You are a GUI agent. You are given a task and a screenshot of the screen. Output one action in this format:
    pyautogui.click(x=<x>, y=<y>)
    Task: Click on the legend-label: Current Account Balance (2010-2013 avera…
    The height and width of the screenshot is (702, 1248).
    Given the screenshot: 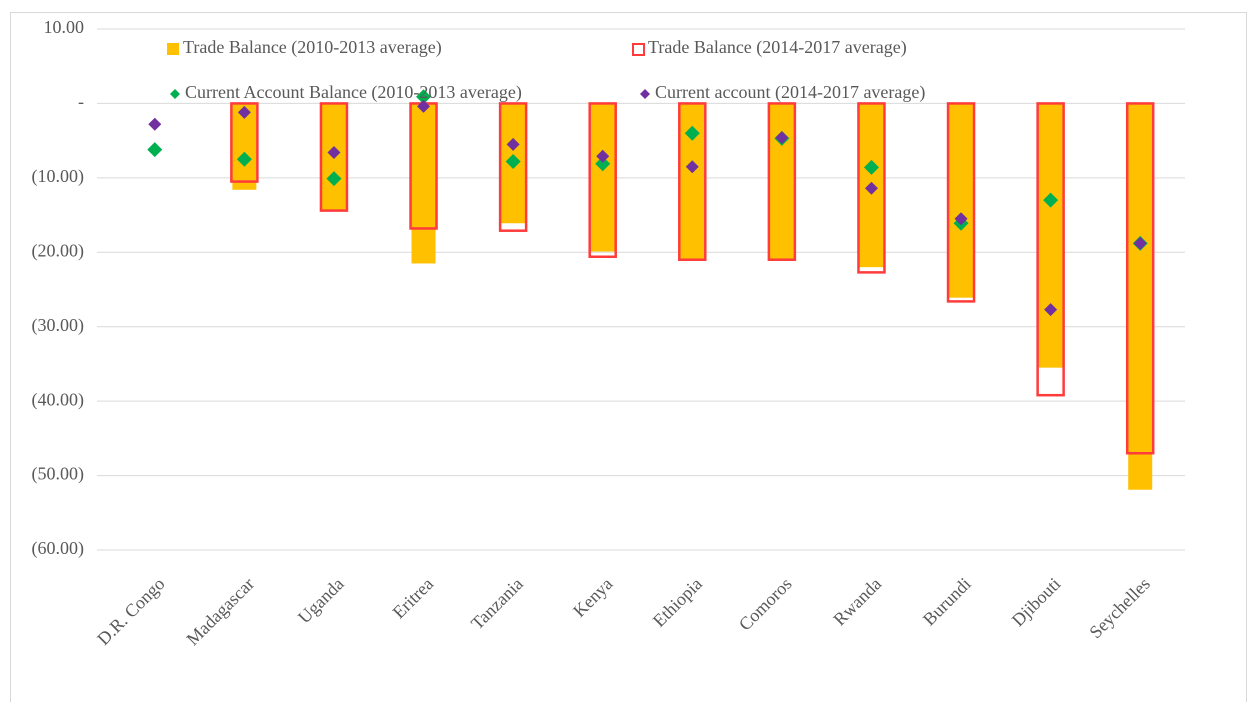 What is the action you would take?
    pyautogui.click(x=353, y=92)
    